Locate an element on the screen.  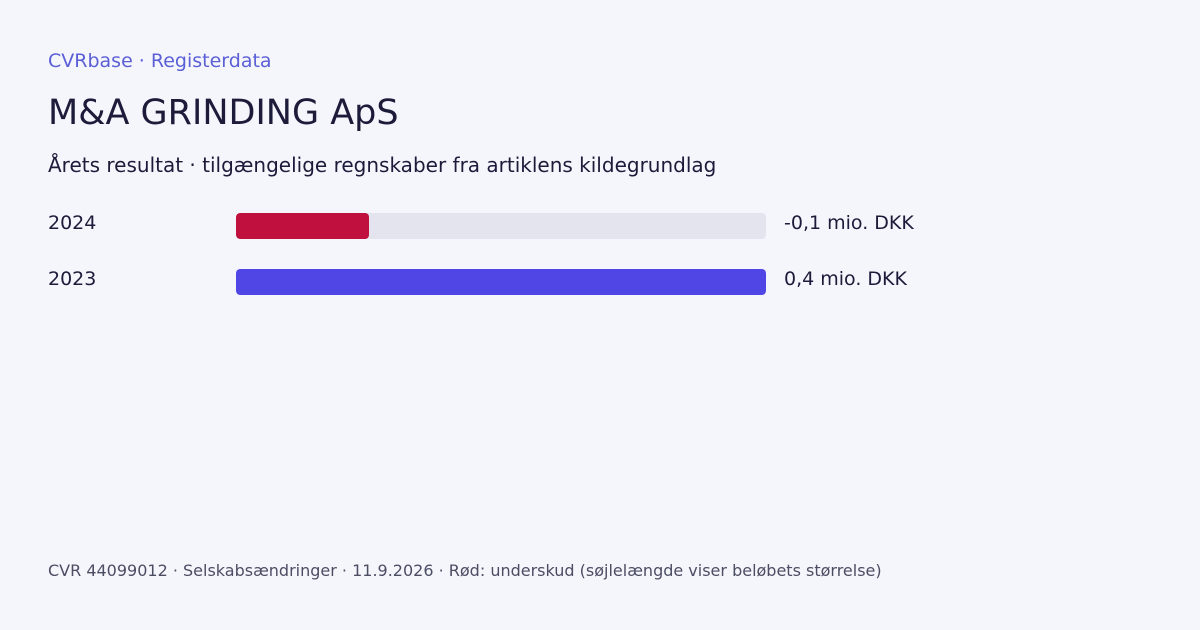
value-label: 0,4 mio. DKK is located at coordinates (845, 279).